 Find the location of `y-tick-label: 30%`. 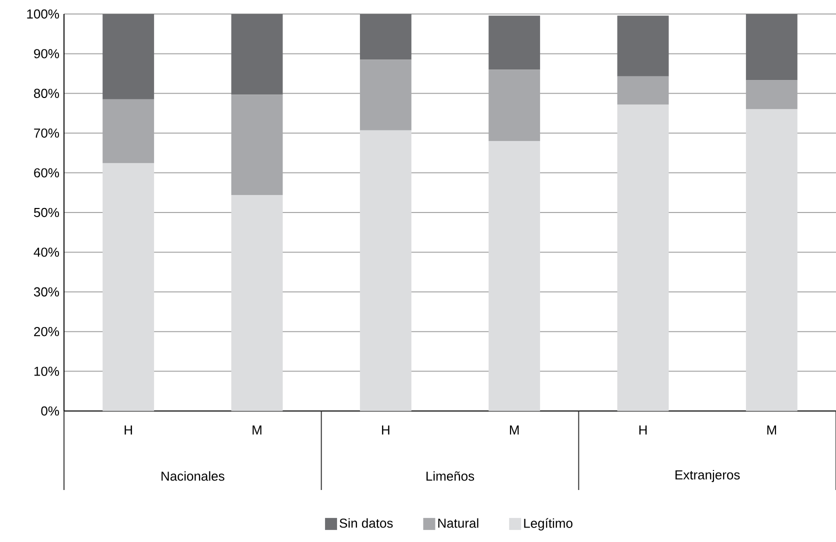

y-tick-label: 30% is located at coordinates (46, 291).